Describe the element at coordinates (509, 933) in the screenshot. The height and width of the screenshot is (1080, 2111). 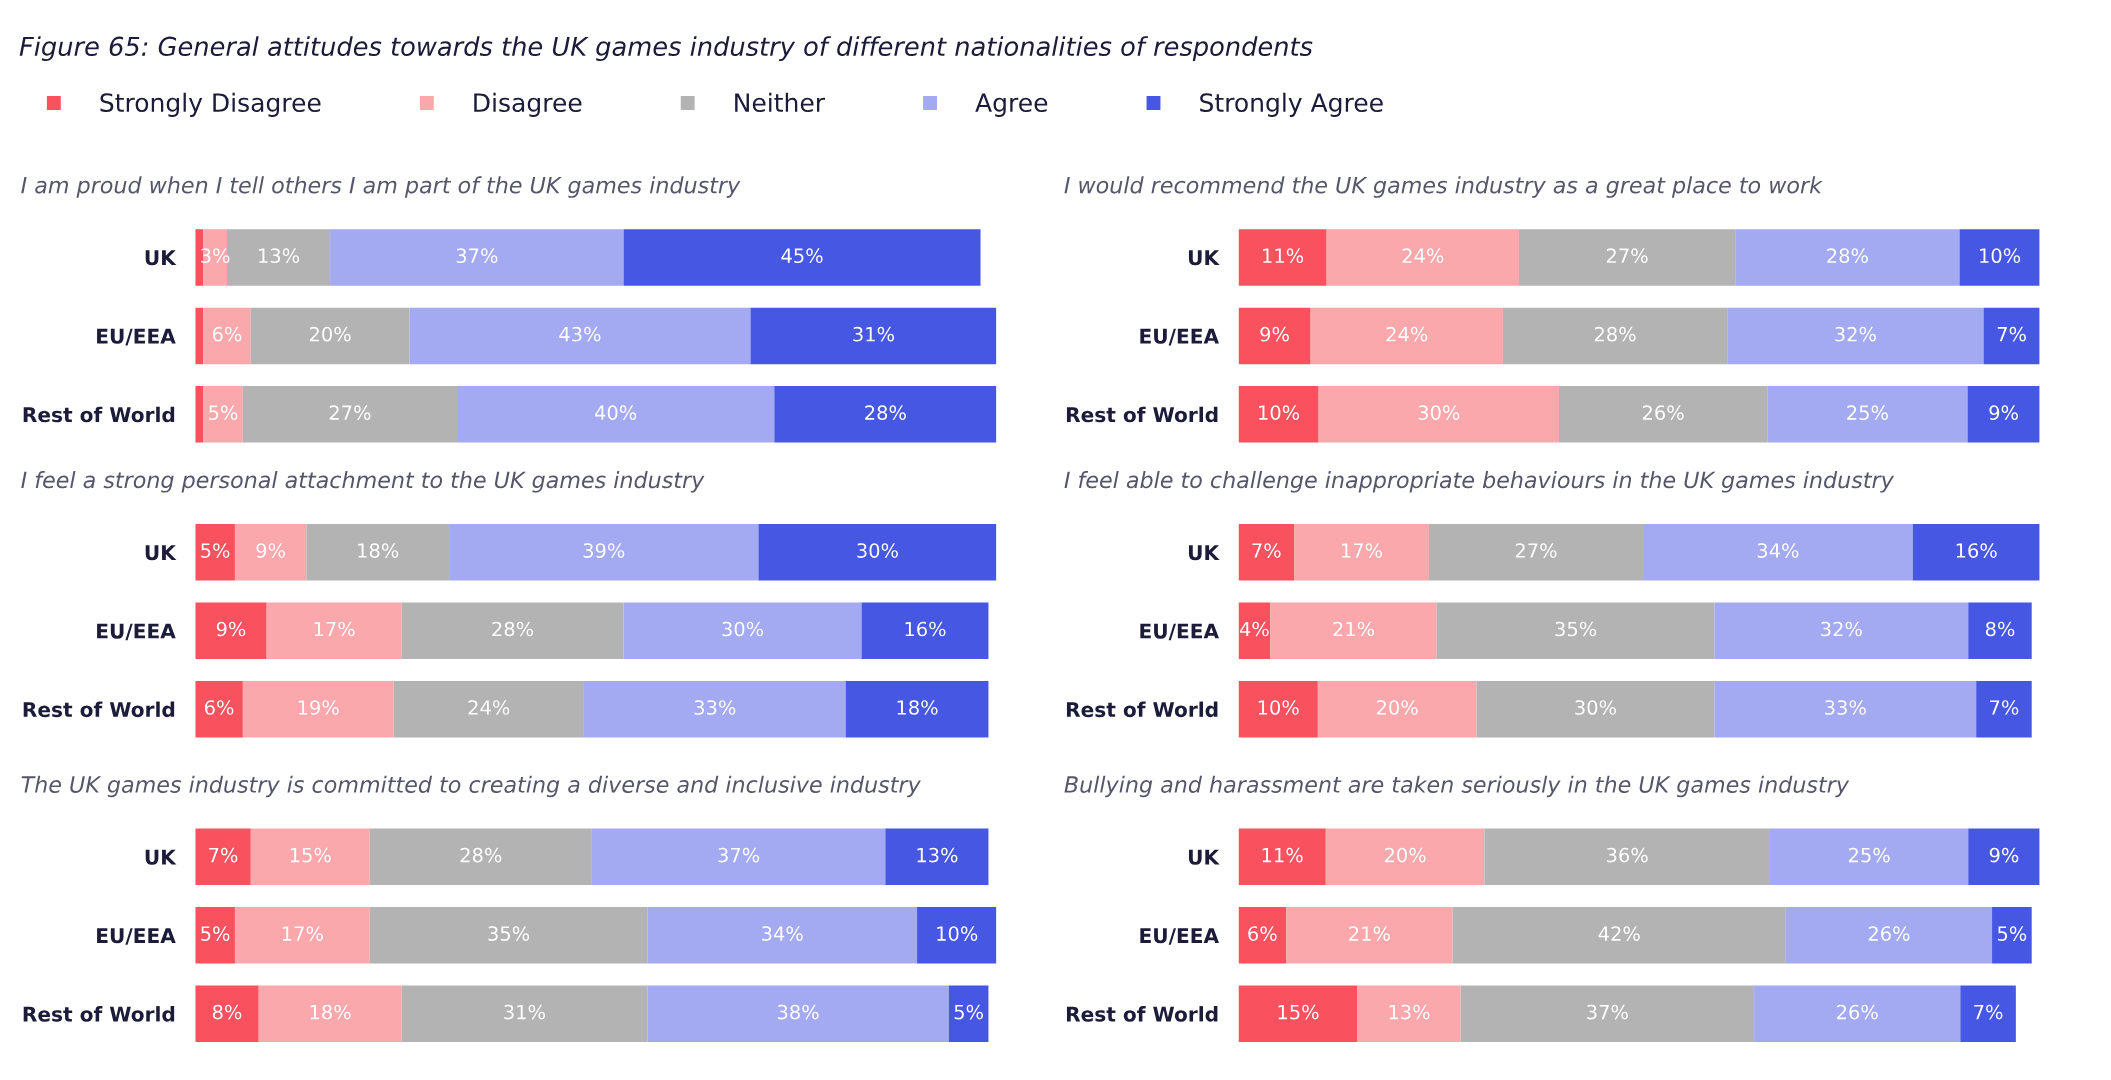
I see `data-label: 35%` at that location.